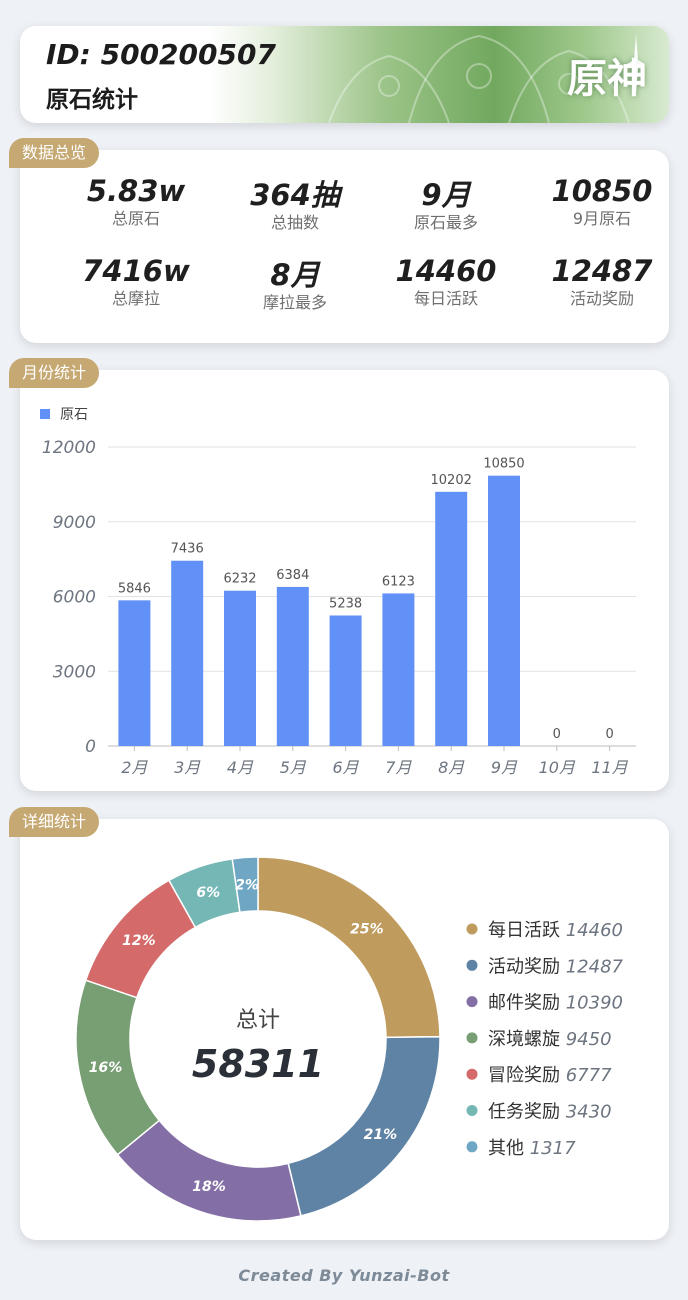  I want to click on stat-label: 总抽数, so click(294, 222).